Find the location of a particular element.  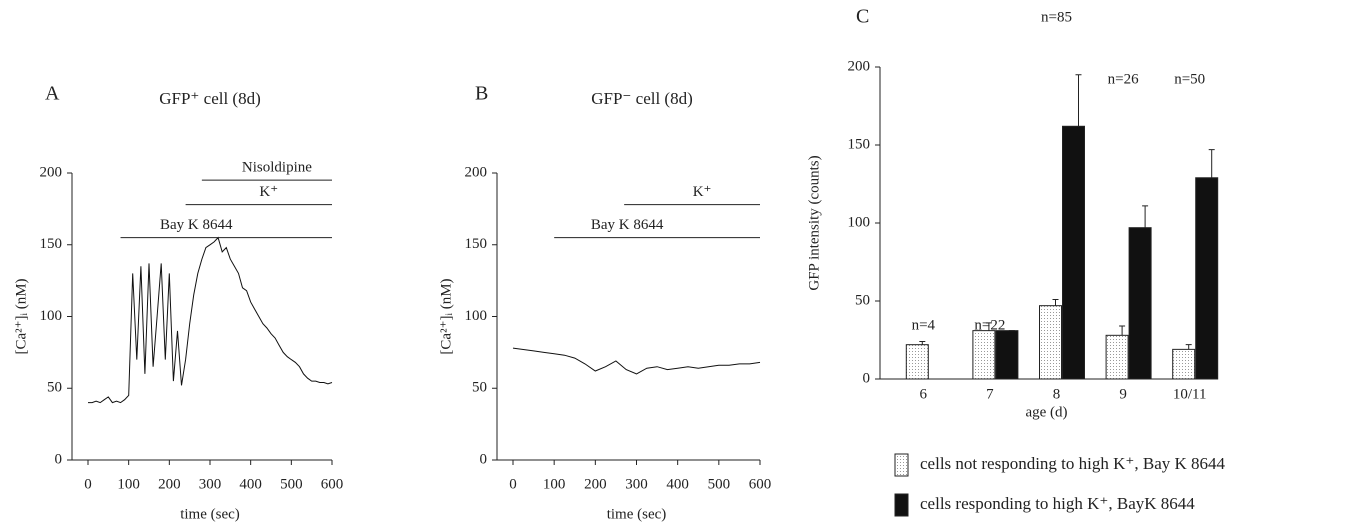

x-tick-label: 8 is located at coordinates (1057, 394).